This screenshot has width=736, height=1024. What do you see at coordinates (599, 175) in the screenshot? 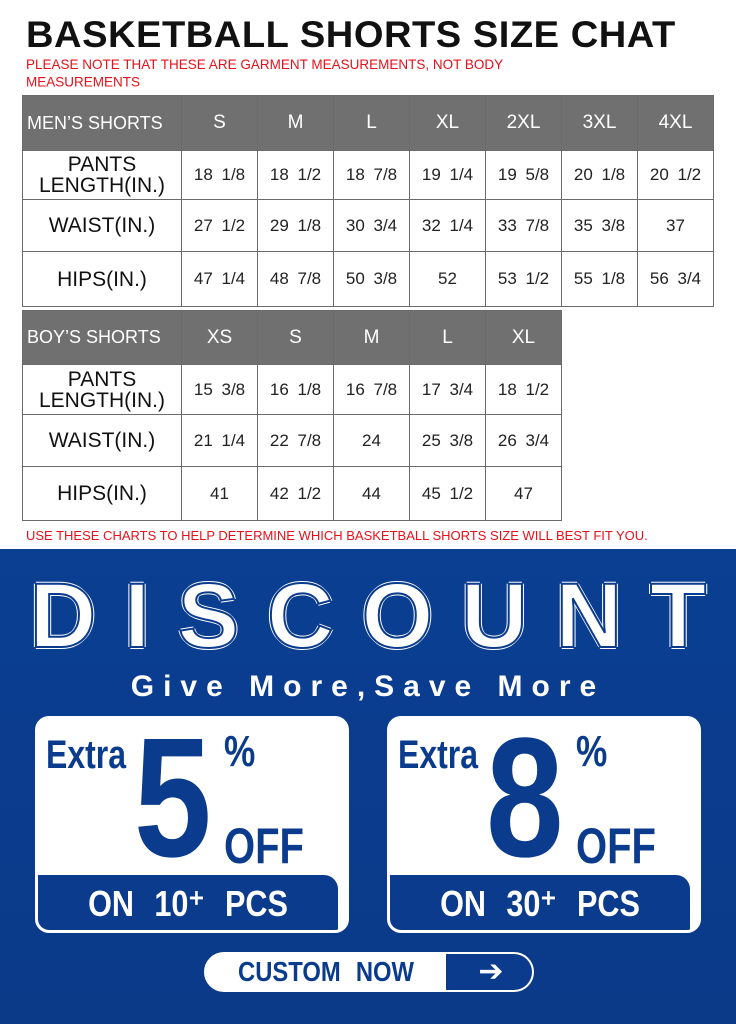
I see `cell: 20 1/8` at bounding box center [599, 175].